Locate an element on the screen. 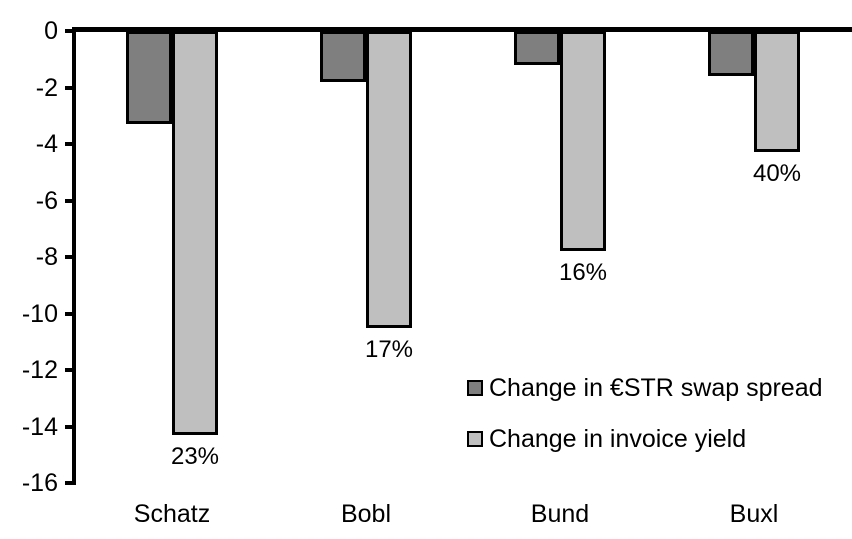 The image size is (852, 539). y-axis-tick-label: -8 is located at coordinates (46, 257).